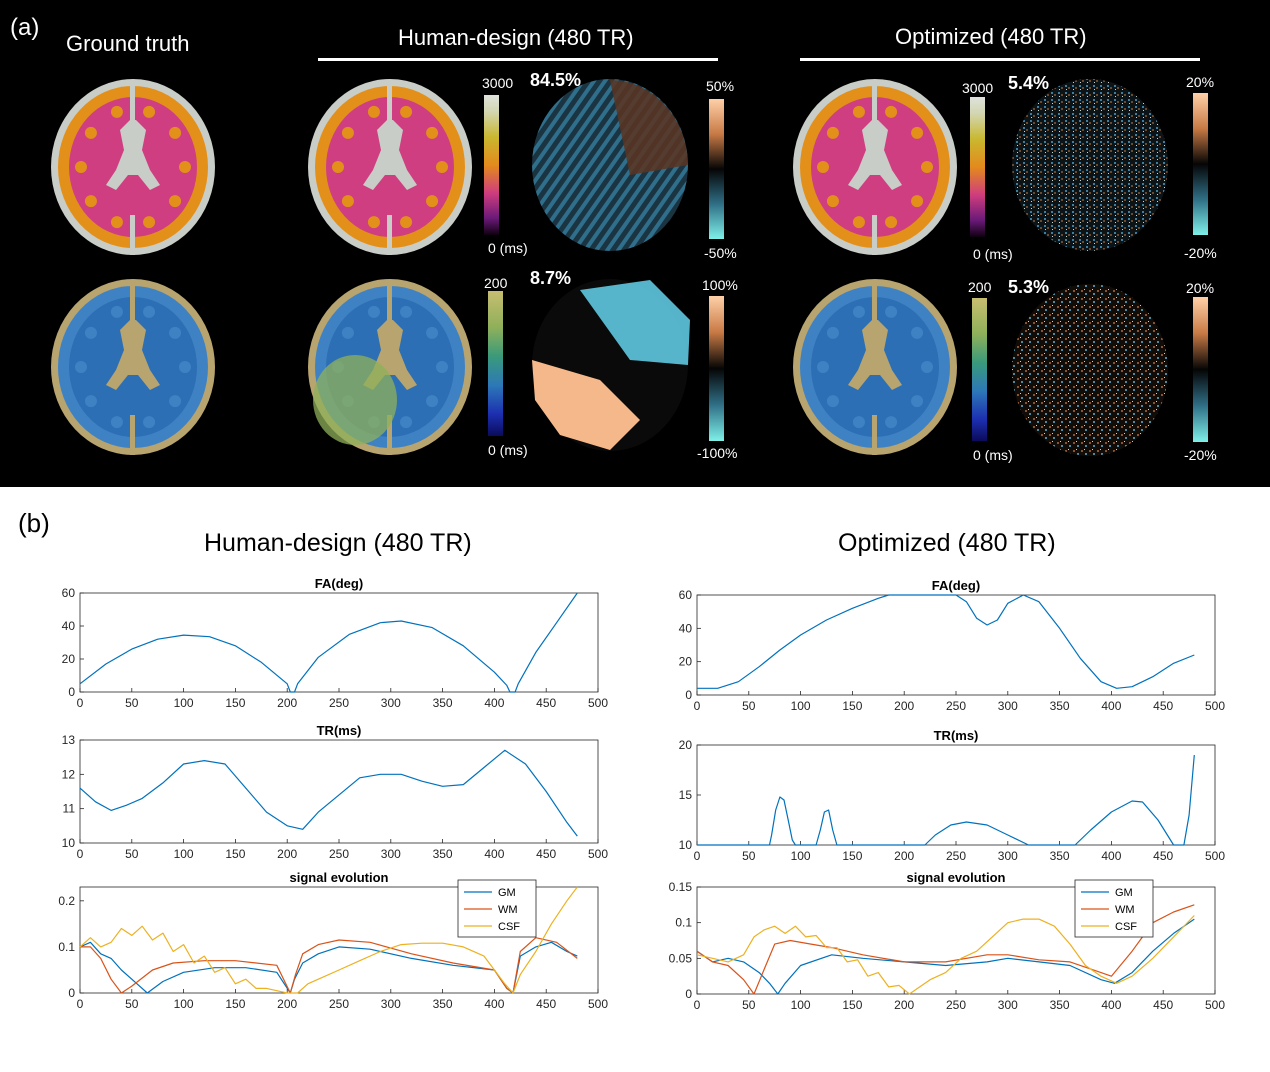  I want to click on human-t2-err-cbar-min: -100%, so click(717, 453).